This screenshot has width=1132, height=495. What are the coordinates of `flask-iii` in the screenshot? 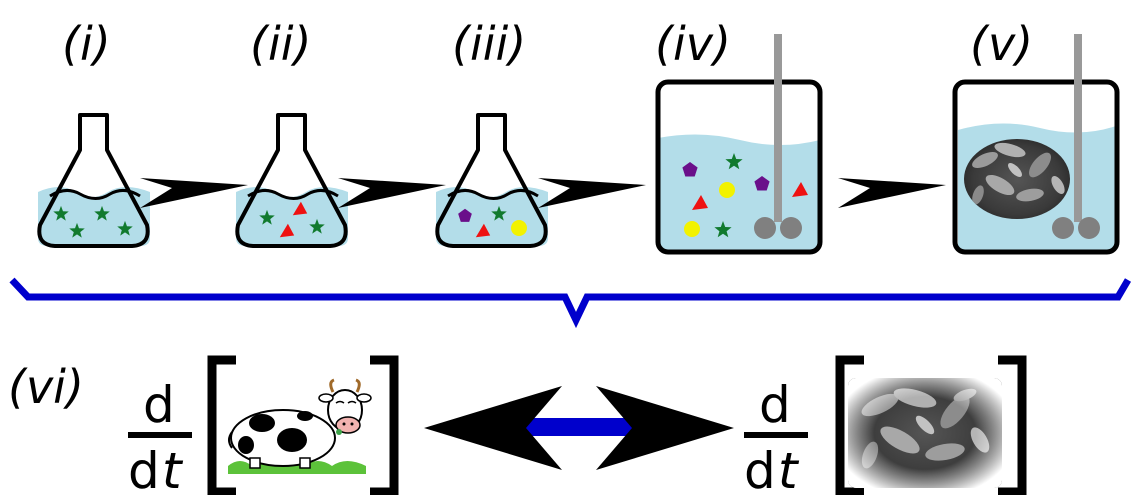 It's located at (491, 180).